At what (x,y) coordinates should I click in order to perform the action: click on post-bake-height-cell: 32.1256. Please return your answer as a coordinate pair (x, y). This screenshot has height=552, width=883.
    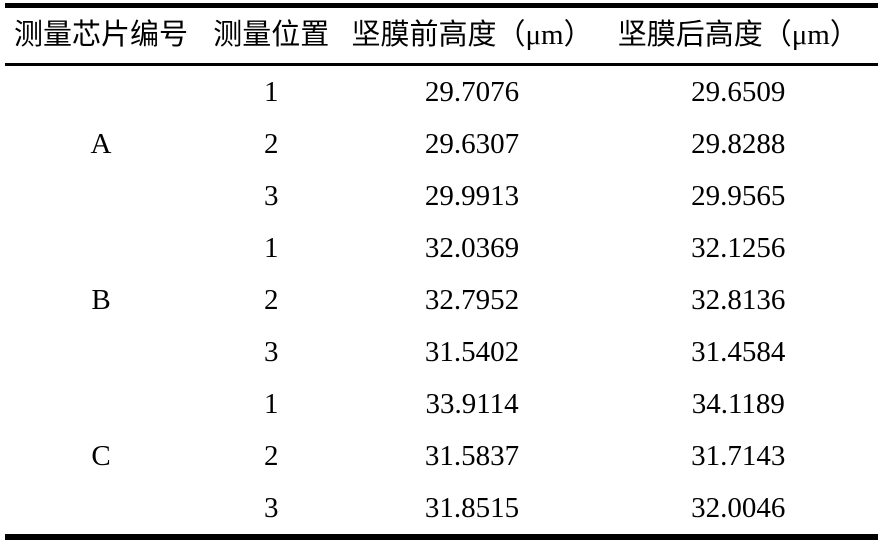
    Looking at the image, I should click on (738, 247).